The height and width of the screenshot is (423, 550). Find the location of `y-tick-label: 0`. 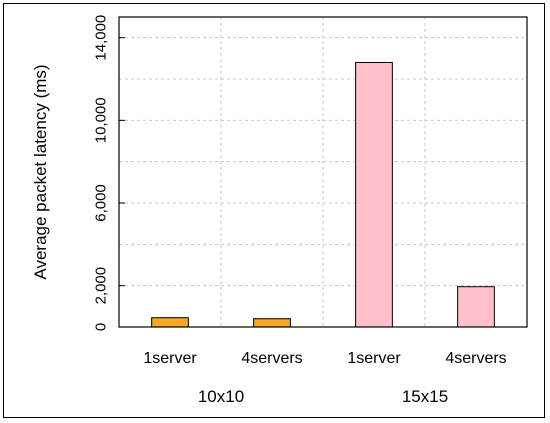

y-tick-label: 0 is located at coordinates (100, 327).